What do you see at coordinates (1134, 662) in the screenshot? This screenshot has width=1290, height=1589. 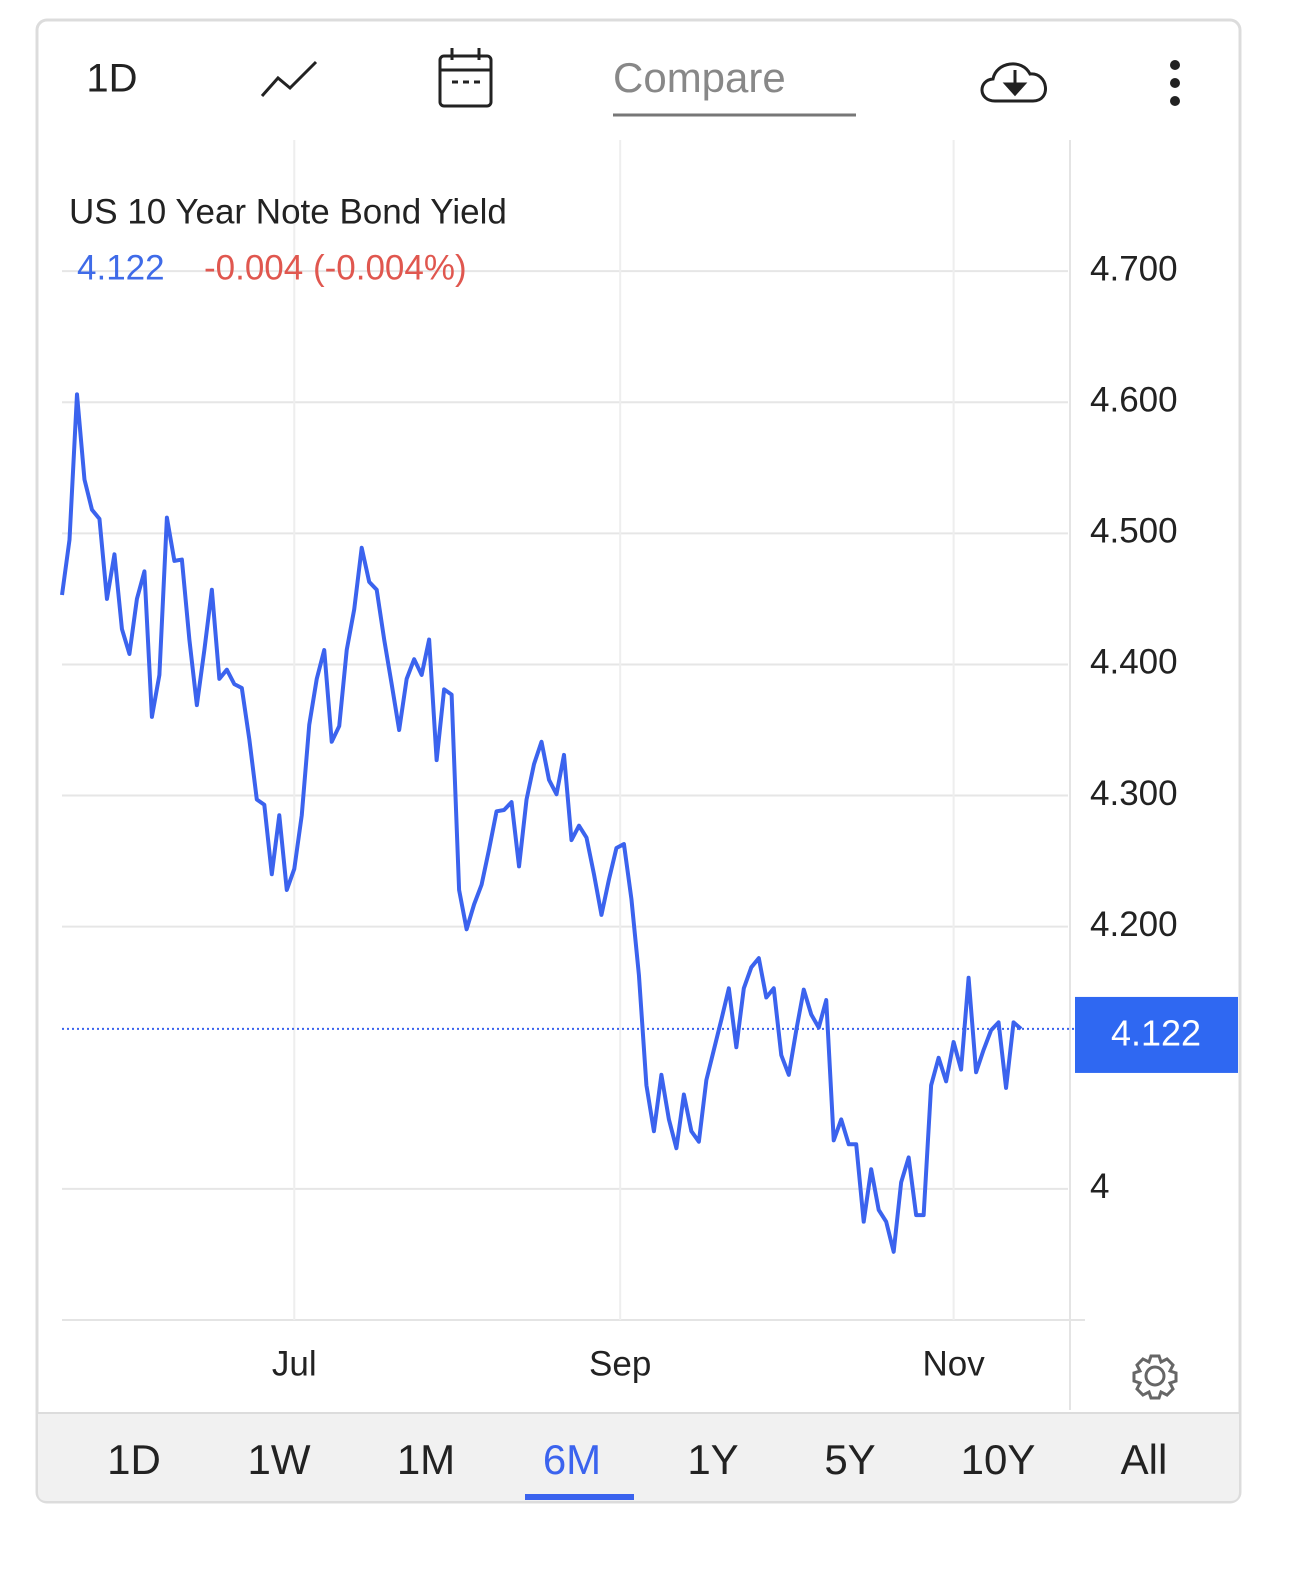 I see `y-tick-label: 4.400` at bounding box center [1134, 662].